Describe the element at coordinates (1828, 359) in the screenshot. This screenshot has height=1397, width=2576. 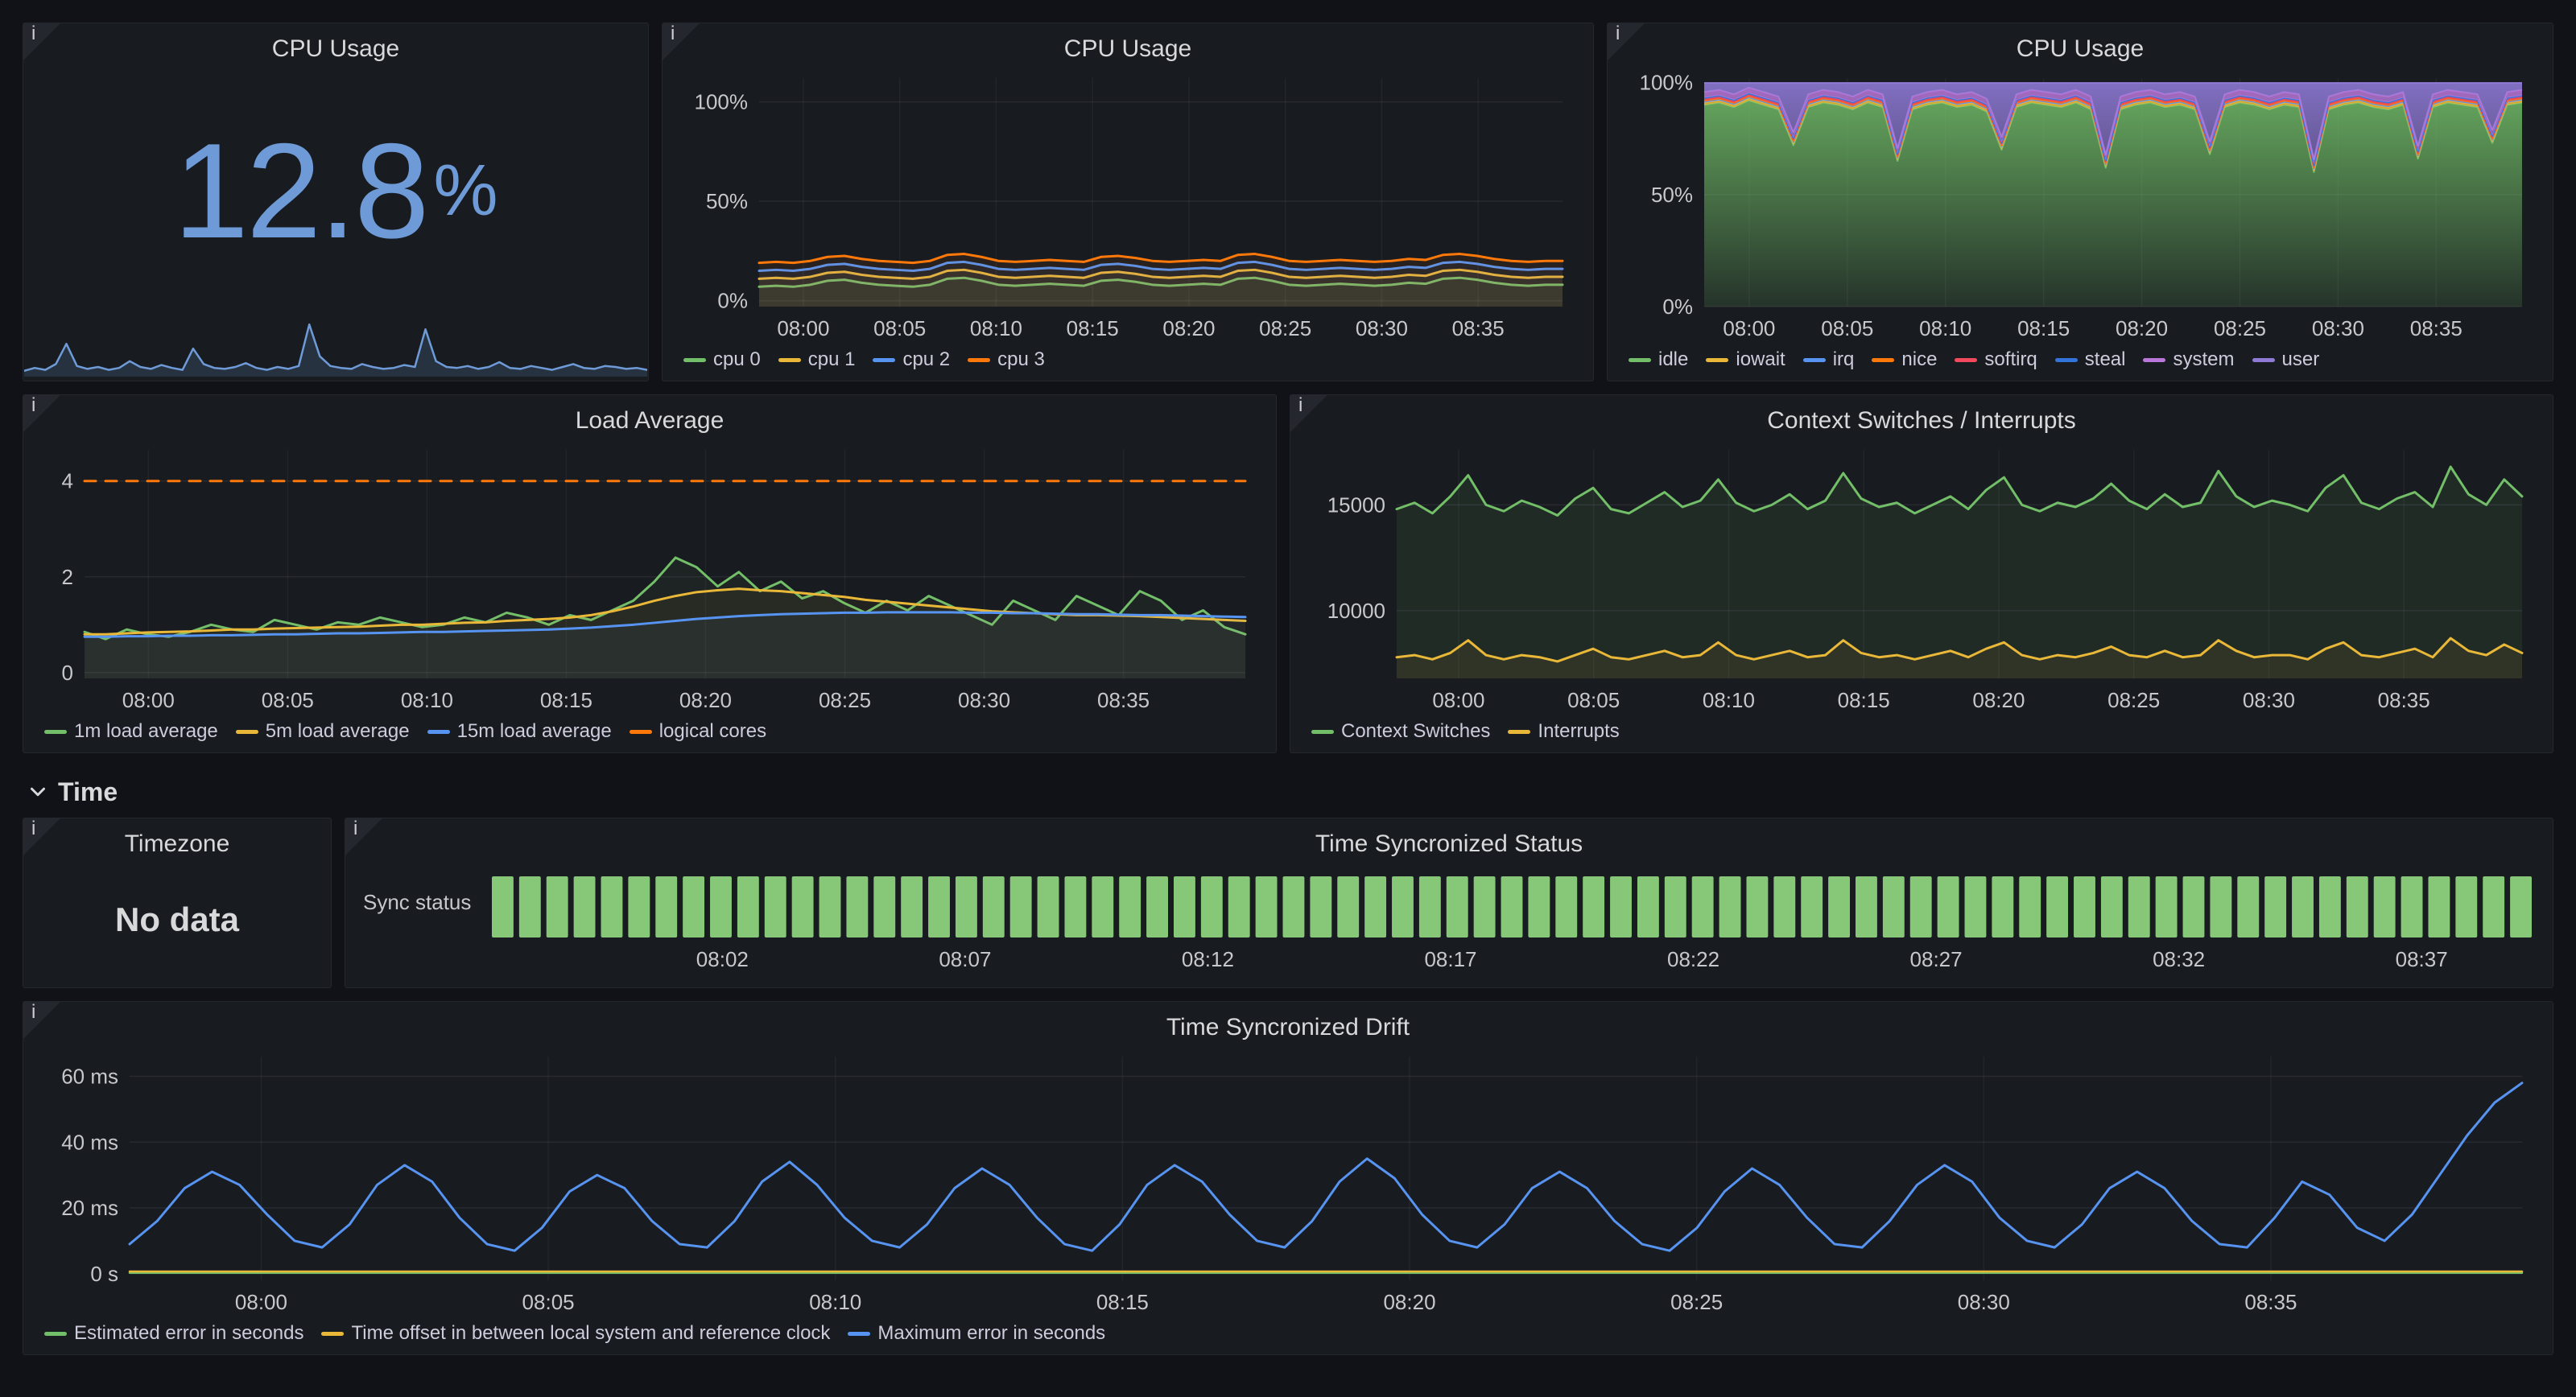
I see `legend-item: irq` at that location.